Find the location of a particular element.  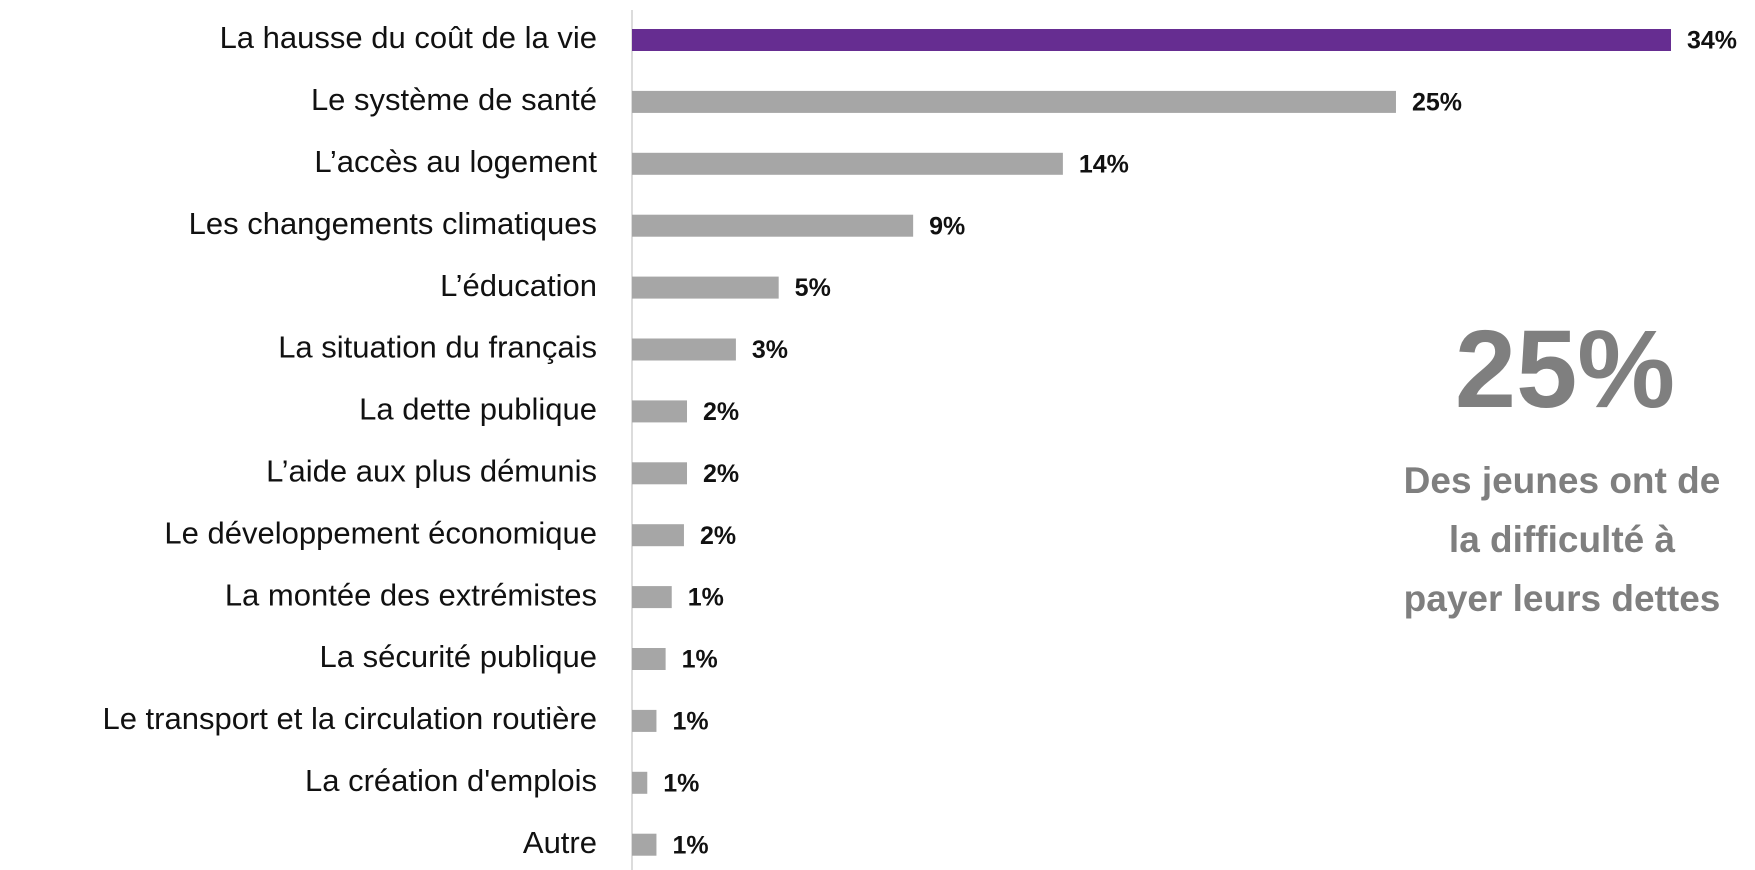

category-label: La dette publique is located at coordinates (478, 409).